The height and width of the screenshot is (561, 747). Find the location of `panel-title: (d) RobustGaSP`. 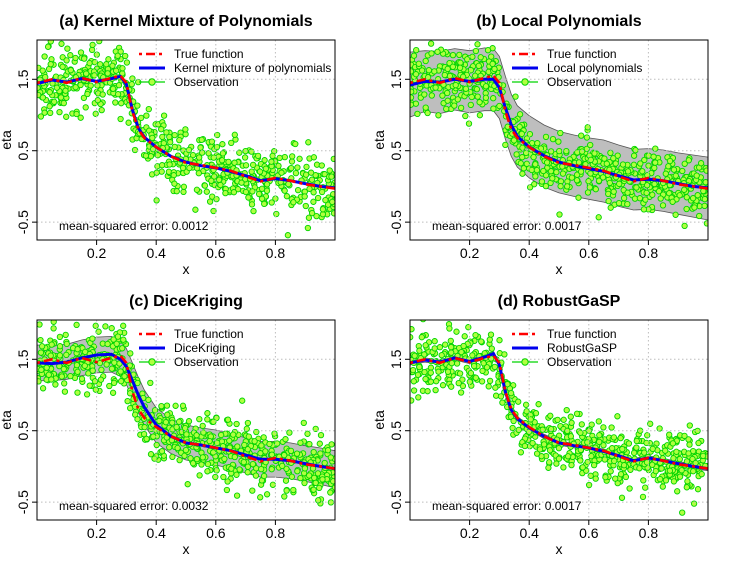

panel-title: (d) RobustGaSP is located at coordinates (559, 301).